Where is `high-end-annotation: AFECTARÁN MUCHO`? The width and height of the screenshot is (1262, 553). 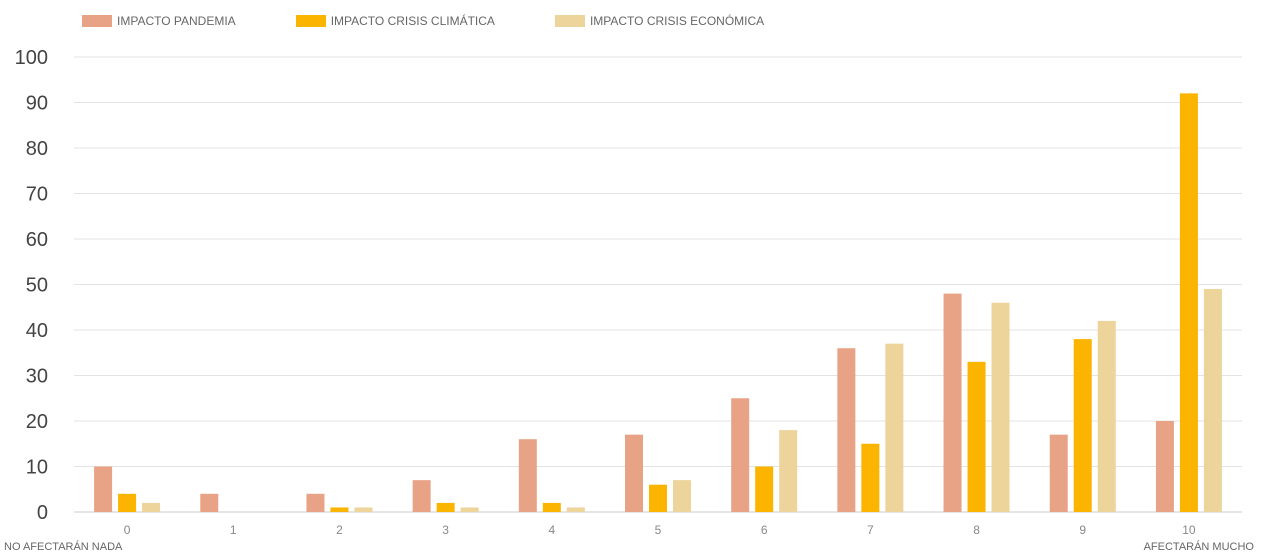
high-end-annotation: AFECTARÁN MUCHO is located at coordinates (1199, 546).